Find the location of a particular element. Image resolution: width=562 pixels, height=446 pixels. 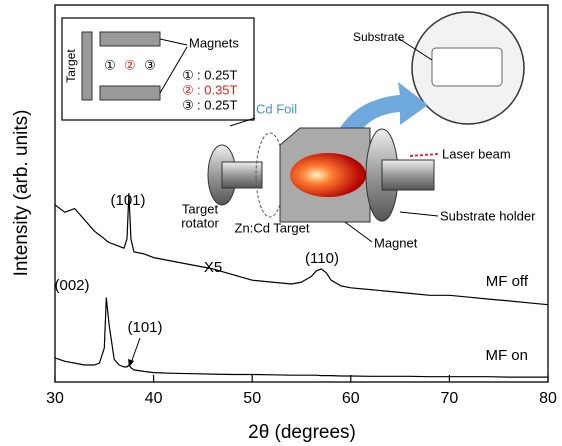

substrate is located at coordinates (467, 67).